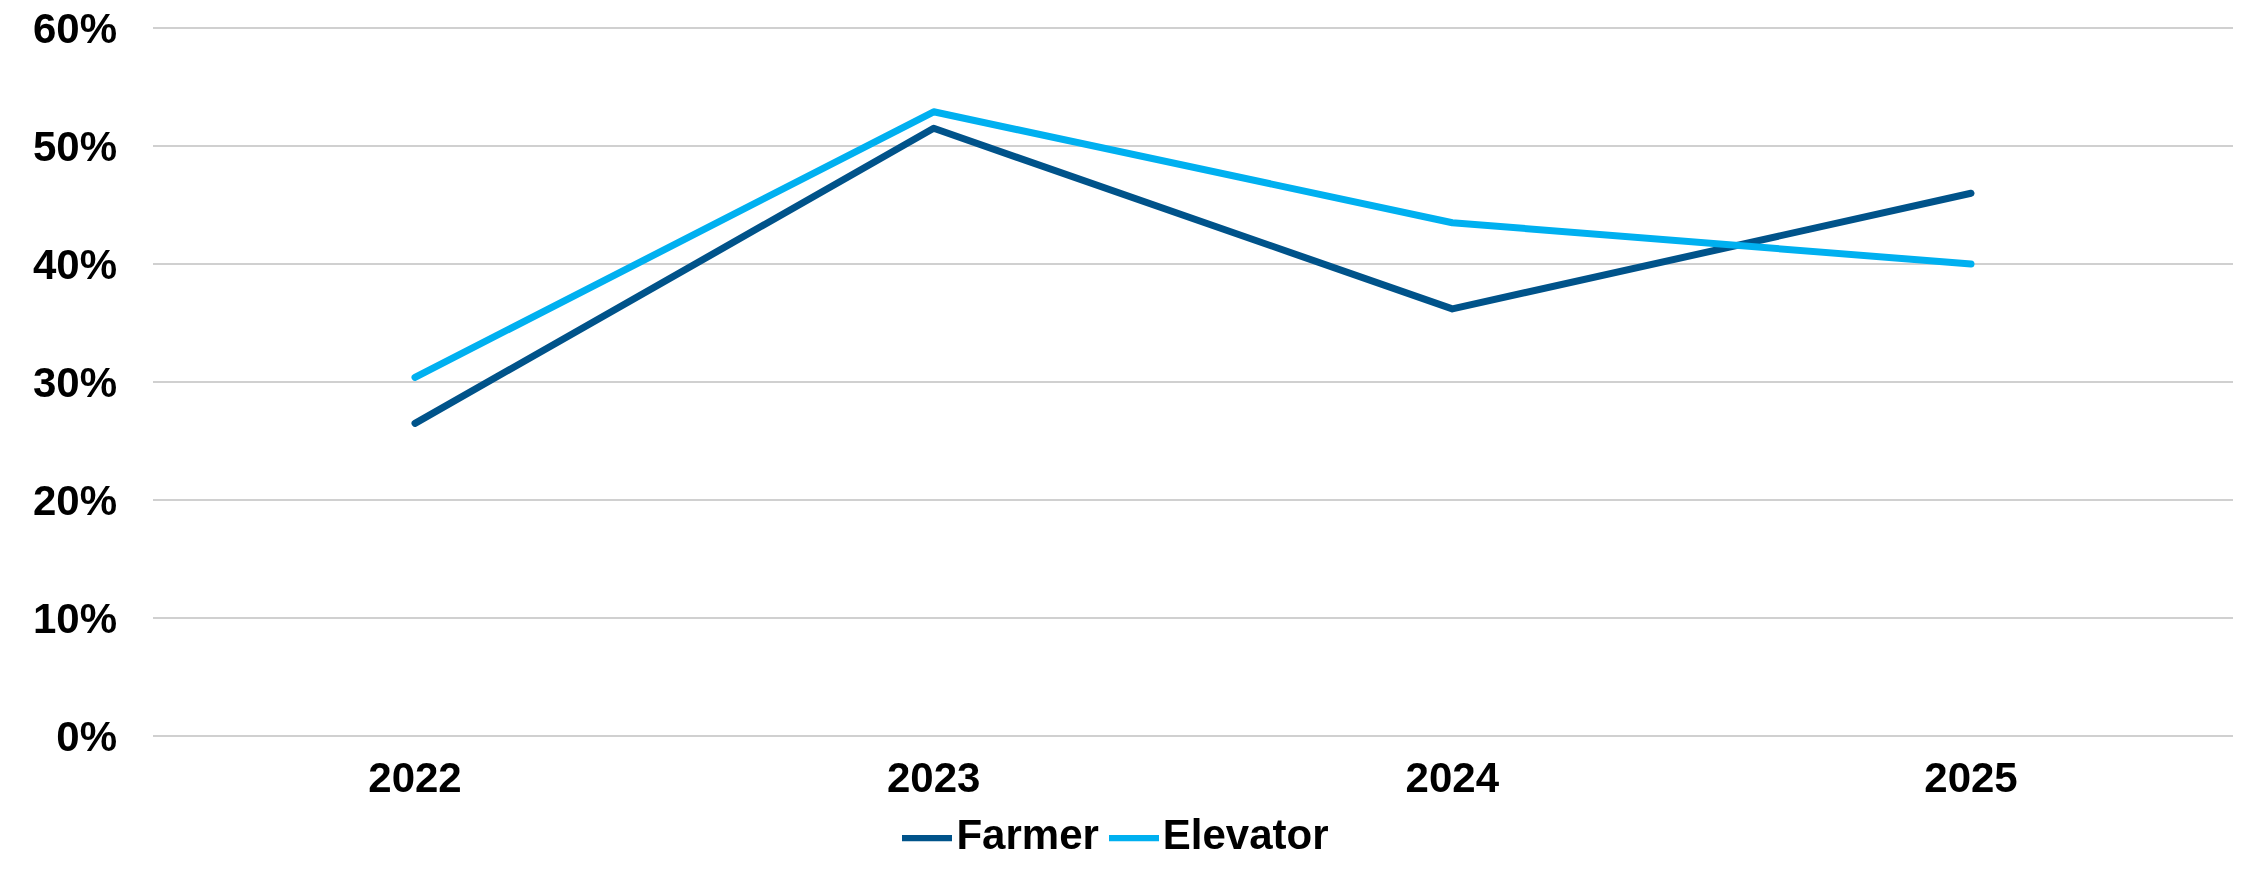 This screenshot has height=871, width=2241. Describe the element at coordinates (74, 264) in the screenshot. I see `y-tick-label: 40%` at that location.